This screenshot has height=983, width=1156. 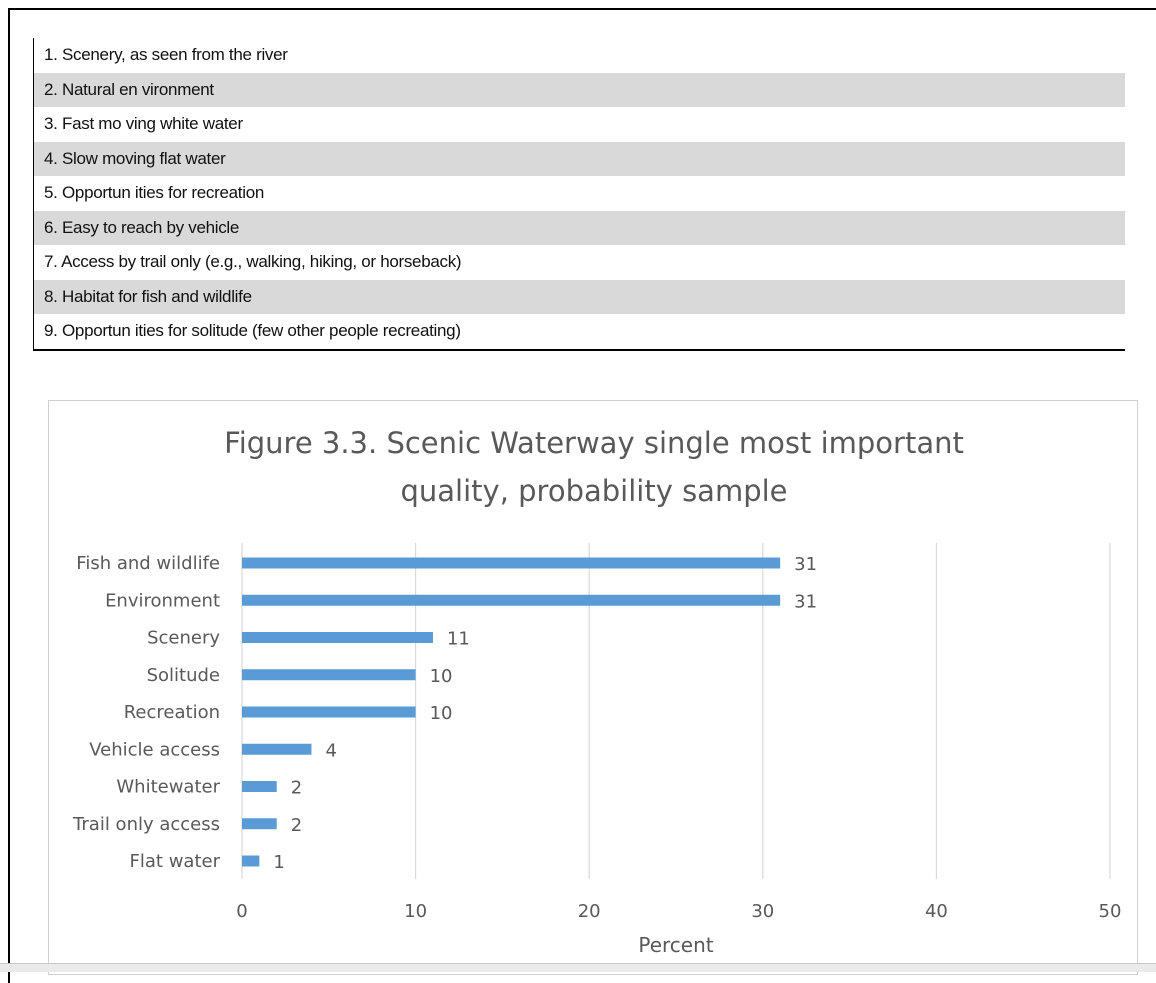 I want to click on category-label: Vehicle access, so click(x=154, y=749).